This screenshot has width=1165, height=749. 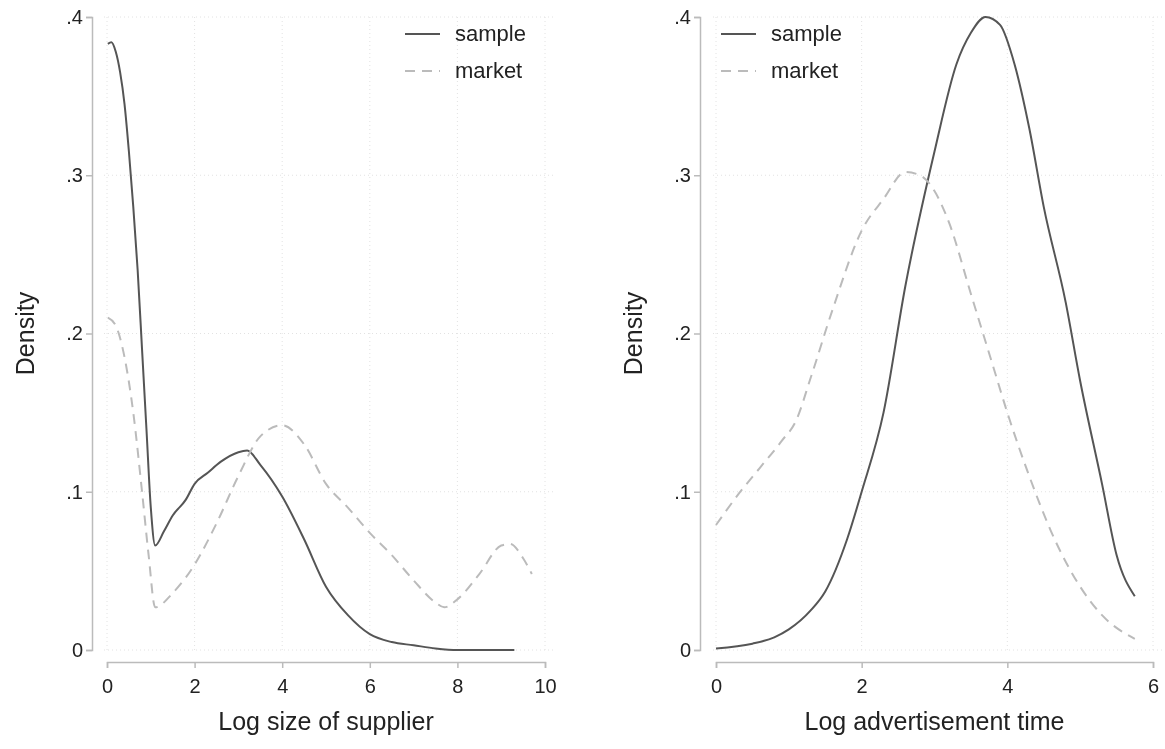 I want to click on line-series, so click(x=319, y=462).